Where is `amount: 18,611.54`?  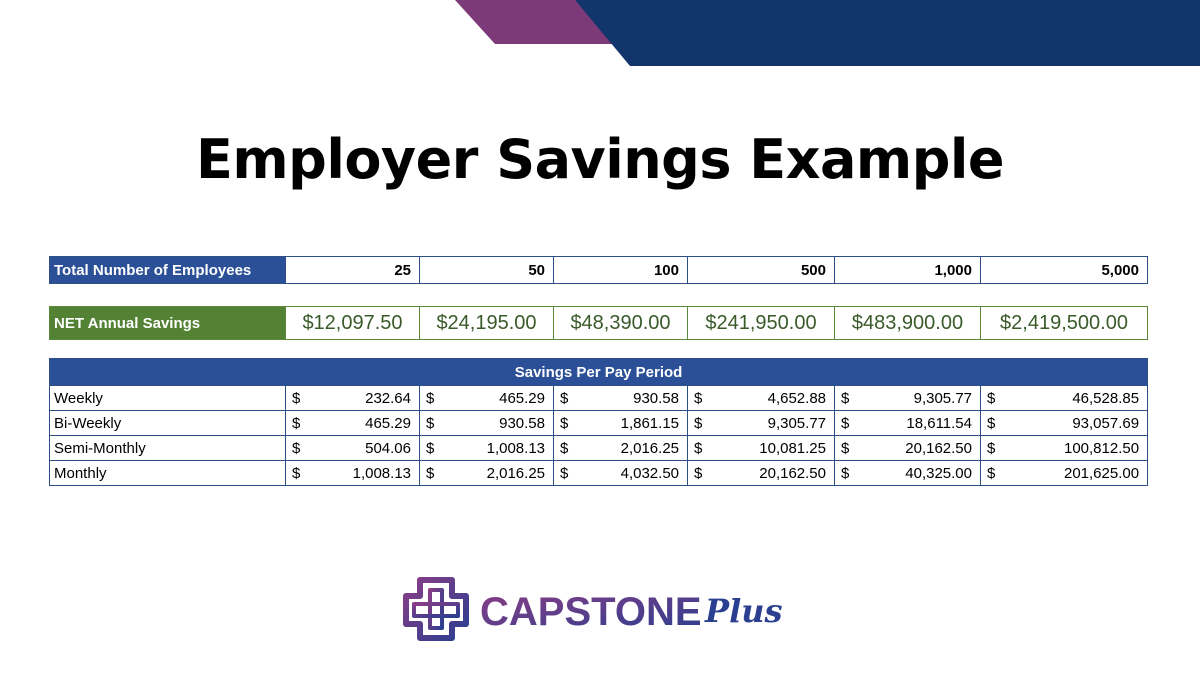 amount: 18,611.54 is located at coordinates (939, 423).